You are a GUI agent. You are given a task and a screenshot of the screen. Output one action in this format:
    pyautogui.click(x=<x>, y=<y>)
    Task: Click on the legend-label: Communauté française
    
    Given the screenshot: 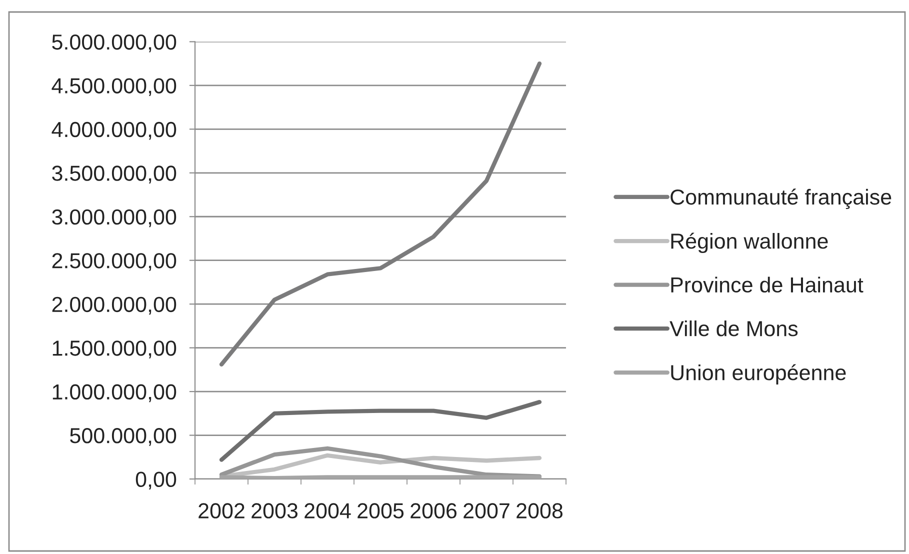 What is the action you would take?
    pyautogui.click(x=781, y=199)
    